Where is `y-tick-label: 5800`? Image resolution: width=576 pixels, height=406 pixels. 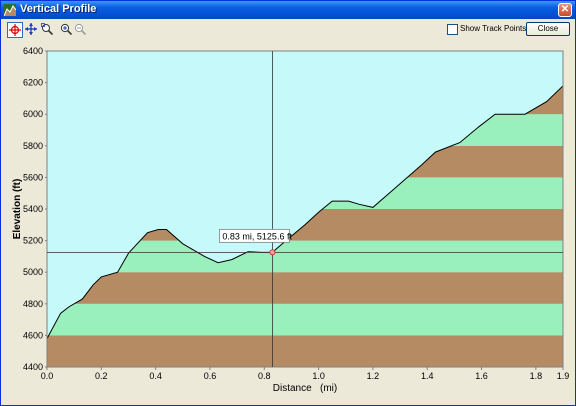 y-tick-label: 5800 is located at coordinates (33, 146).